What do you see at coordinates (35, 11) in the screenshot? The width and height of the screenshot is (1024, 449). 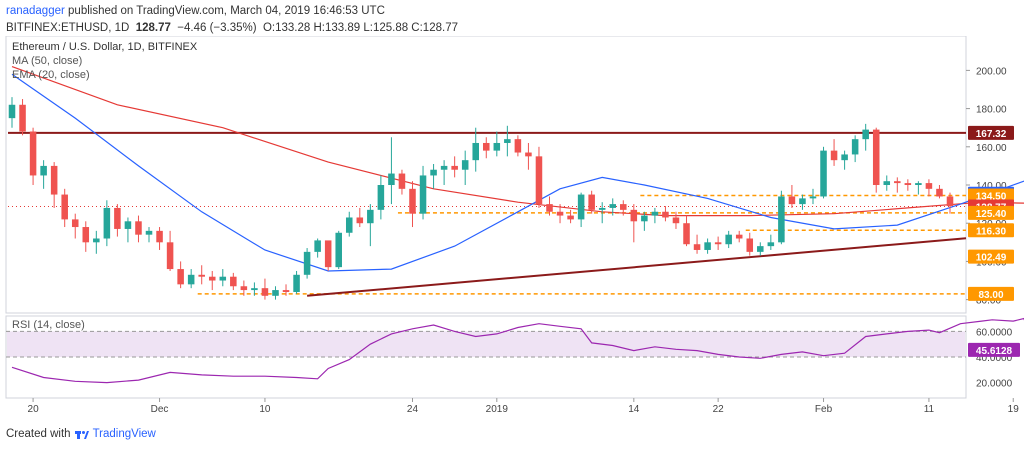 I see `author-link: ranadagger` at bounding box center [35, 11].